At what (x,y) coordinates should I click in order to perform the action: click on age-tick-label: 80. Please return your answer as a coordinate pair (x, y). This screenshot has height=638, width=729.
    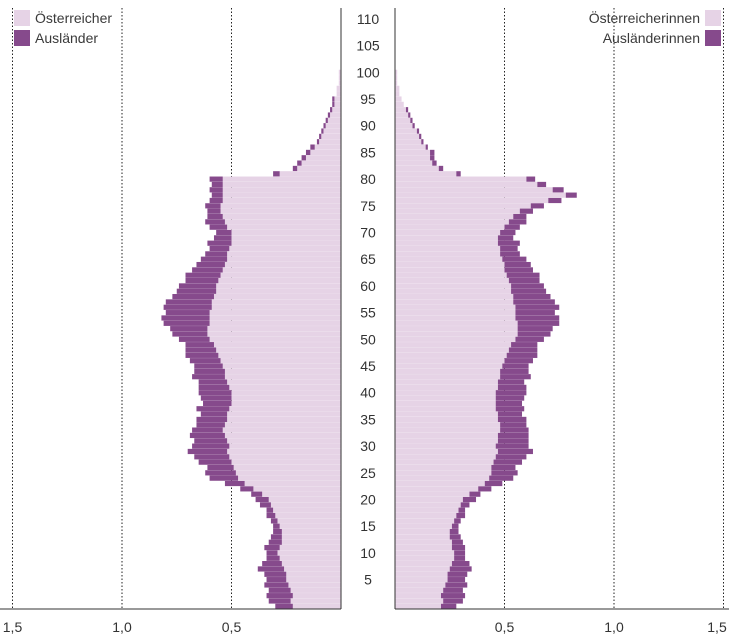
    Looking at the image, I should click on (368, 179).